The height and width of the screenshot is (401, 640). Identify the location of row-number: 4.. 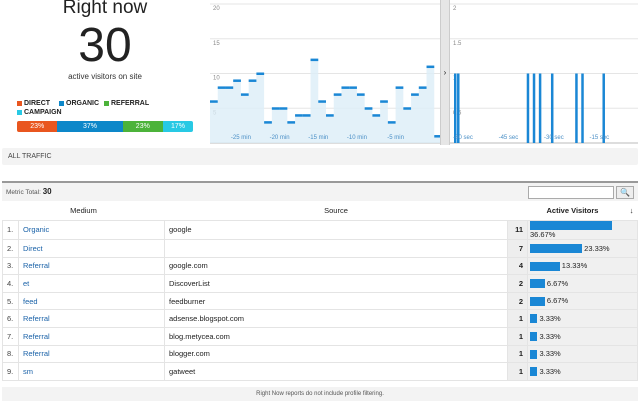
(10, 283).